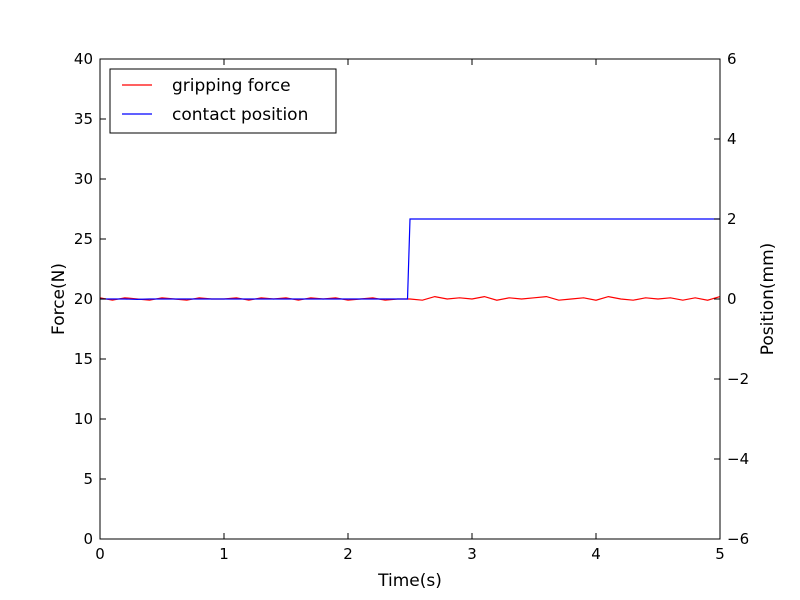  I want to click on right-y-tick-label: −4, so click(738, 459).